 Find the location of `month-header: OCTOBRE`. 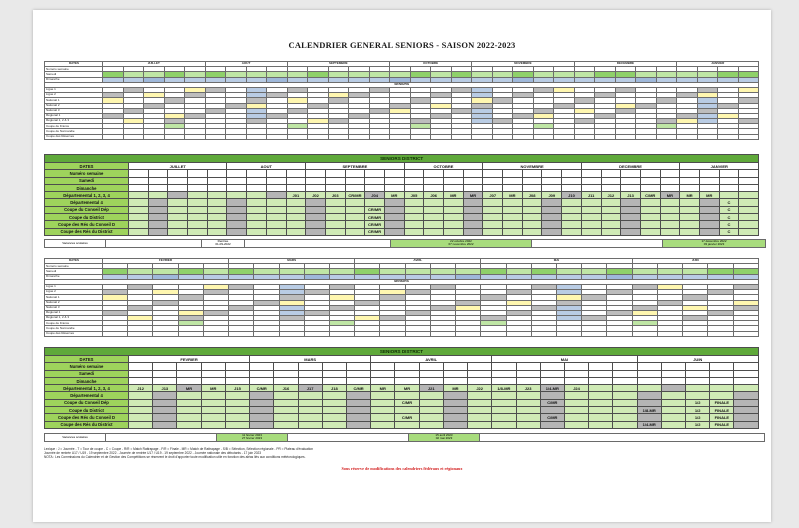

month-header: OCTOBRE is located at coordinates (443, 166).